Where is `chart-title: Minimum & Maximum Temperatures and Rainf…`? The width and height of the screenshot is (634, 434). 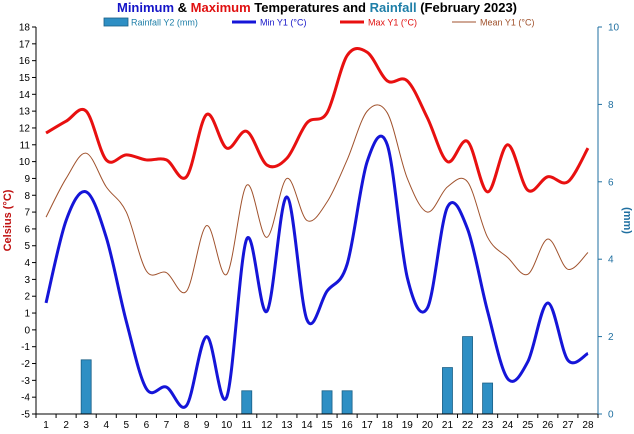
chart-title: Minimum & Maximum Temperatures and Rainf… is located at coordinates (317, 7).